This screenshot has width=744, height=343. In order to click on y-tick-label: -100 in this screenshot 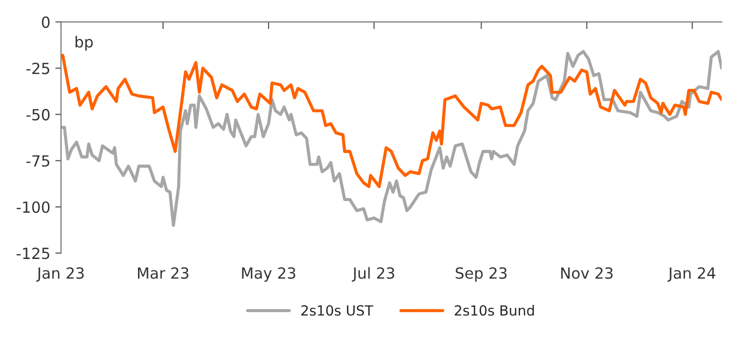, I will do `click(33, 207)`.